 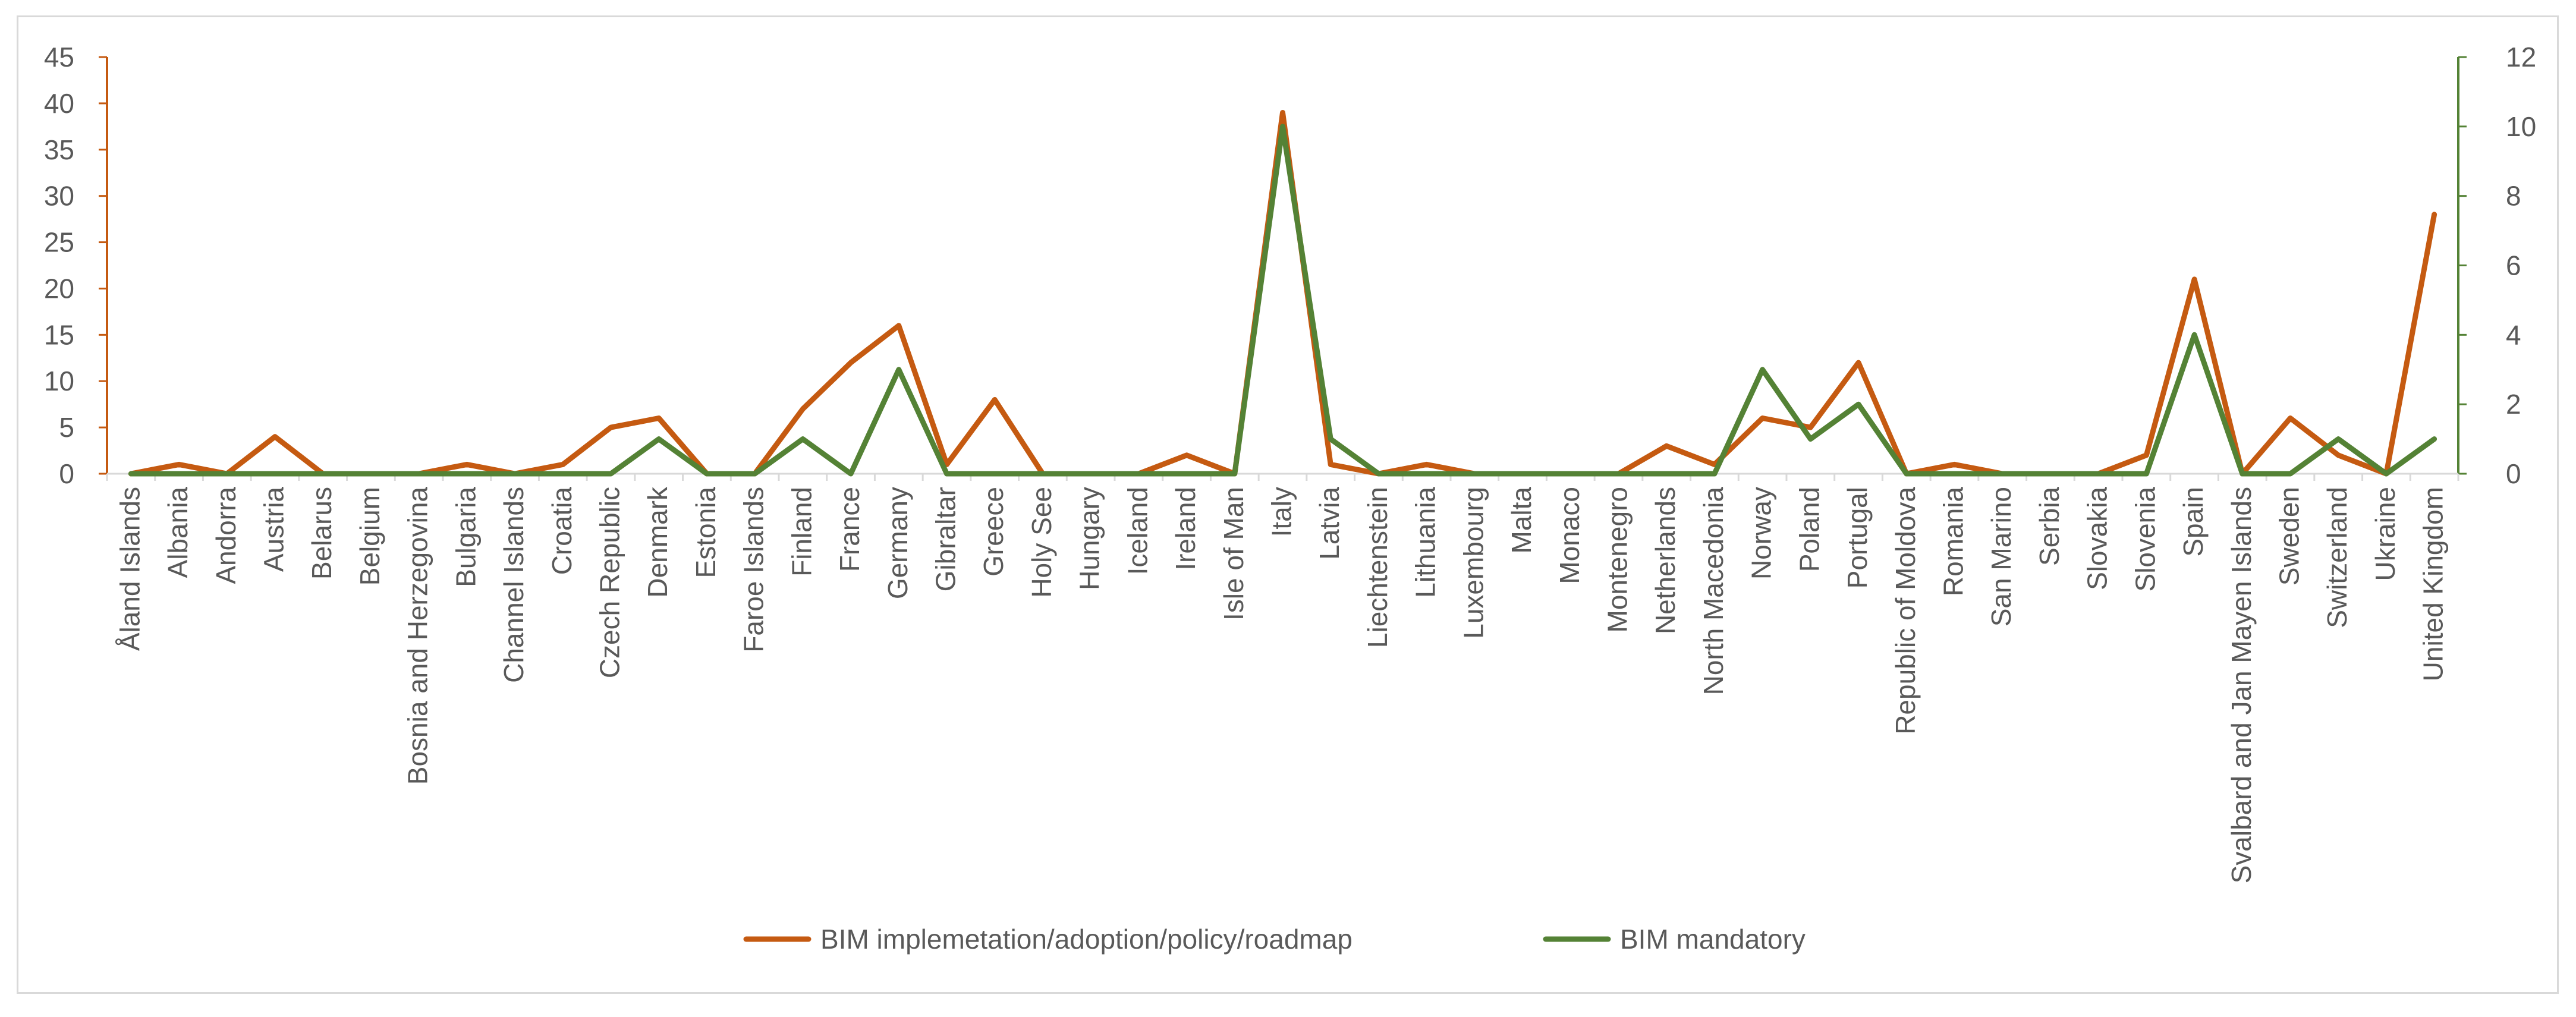 I want to click on x-axis-tick-label: Italy, so click(x=1281, y=512).